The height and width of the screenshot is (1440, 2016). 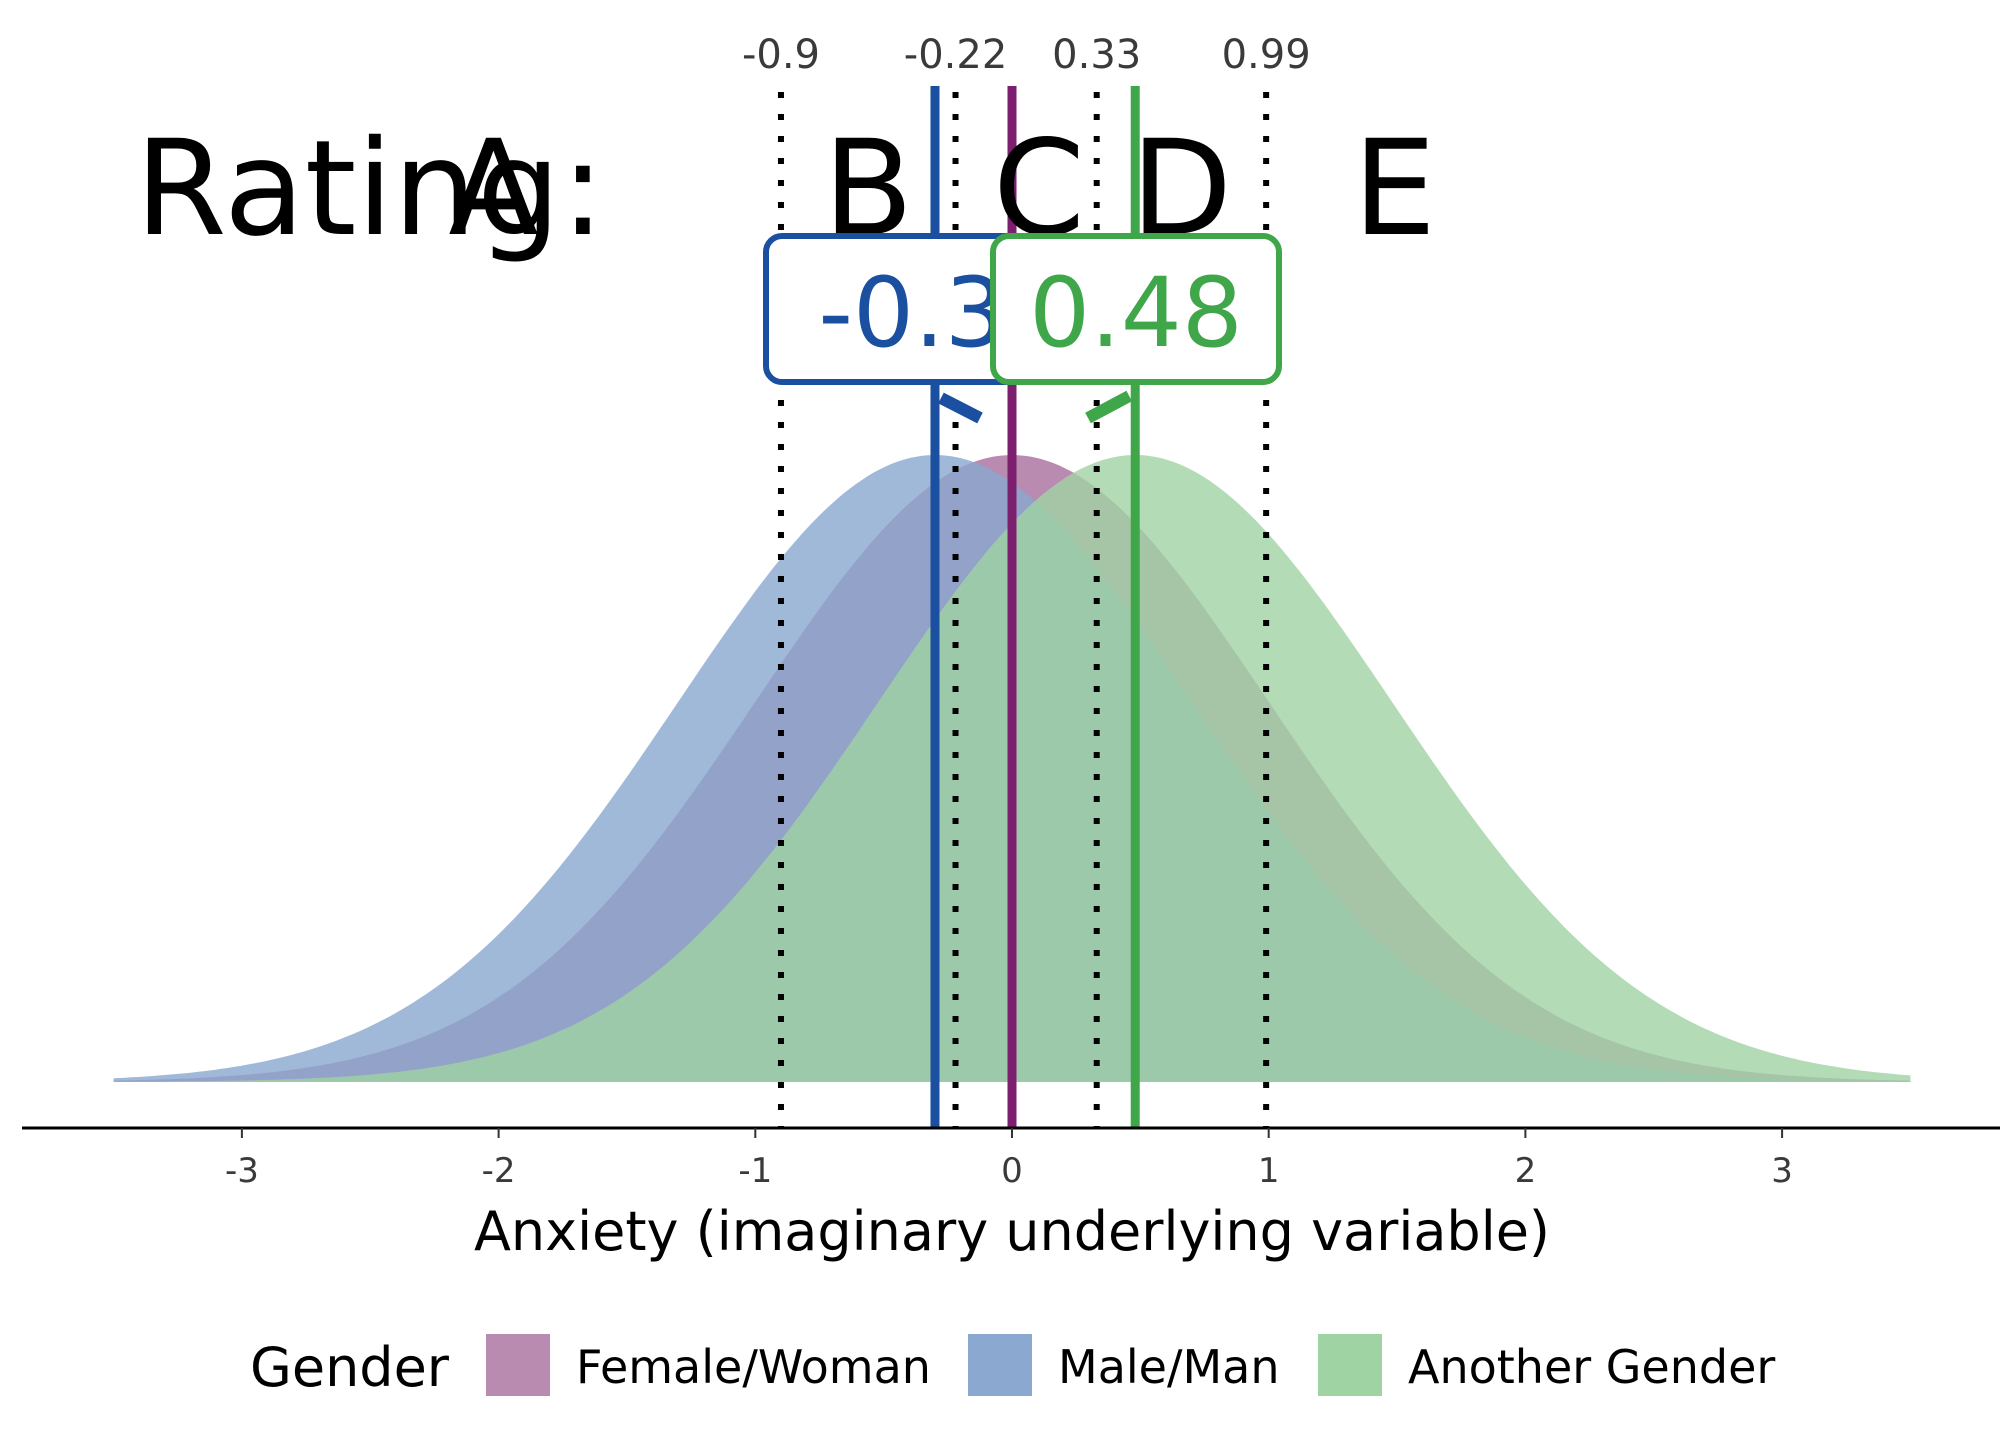 What do you see at coordinates (911, 313) in the screenshot?
I see `badge-label-male-man: -0.3` at bounding box center [911, 313].